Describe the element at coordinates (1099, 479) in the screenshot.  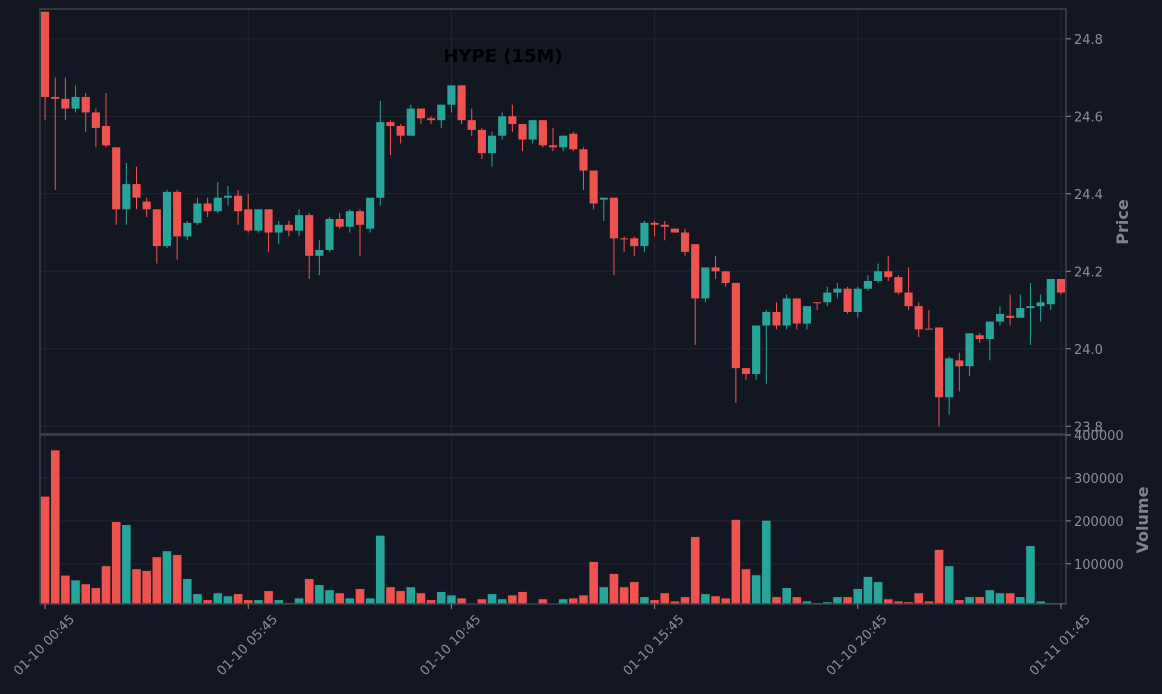
I see `y-tick-label: 300000` at that location.